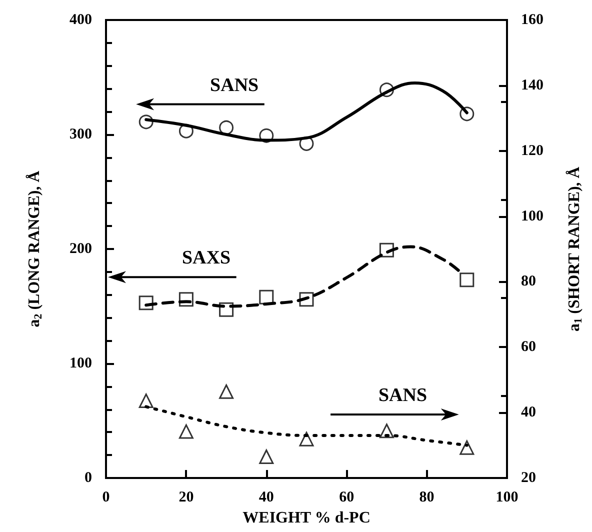 This screenshot has height=532, width=592. Describe the element at coordinates (507, 498) in the screenshot. I see `x-tick-label: 100` at that location.